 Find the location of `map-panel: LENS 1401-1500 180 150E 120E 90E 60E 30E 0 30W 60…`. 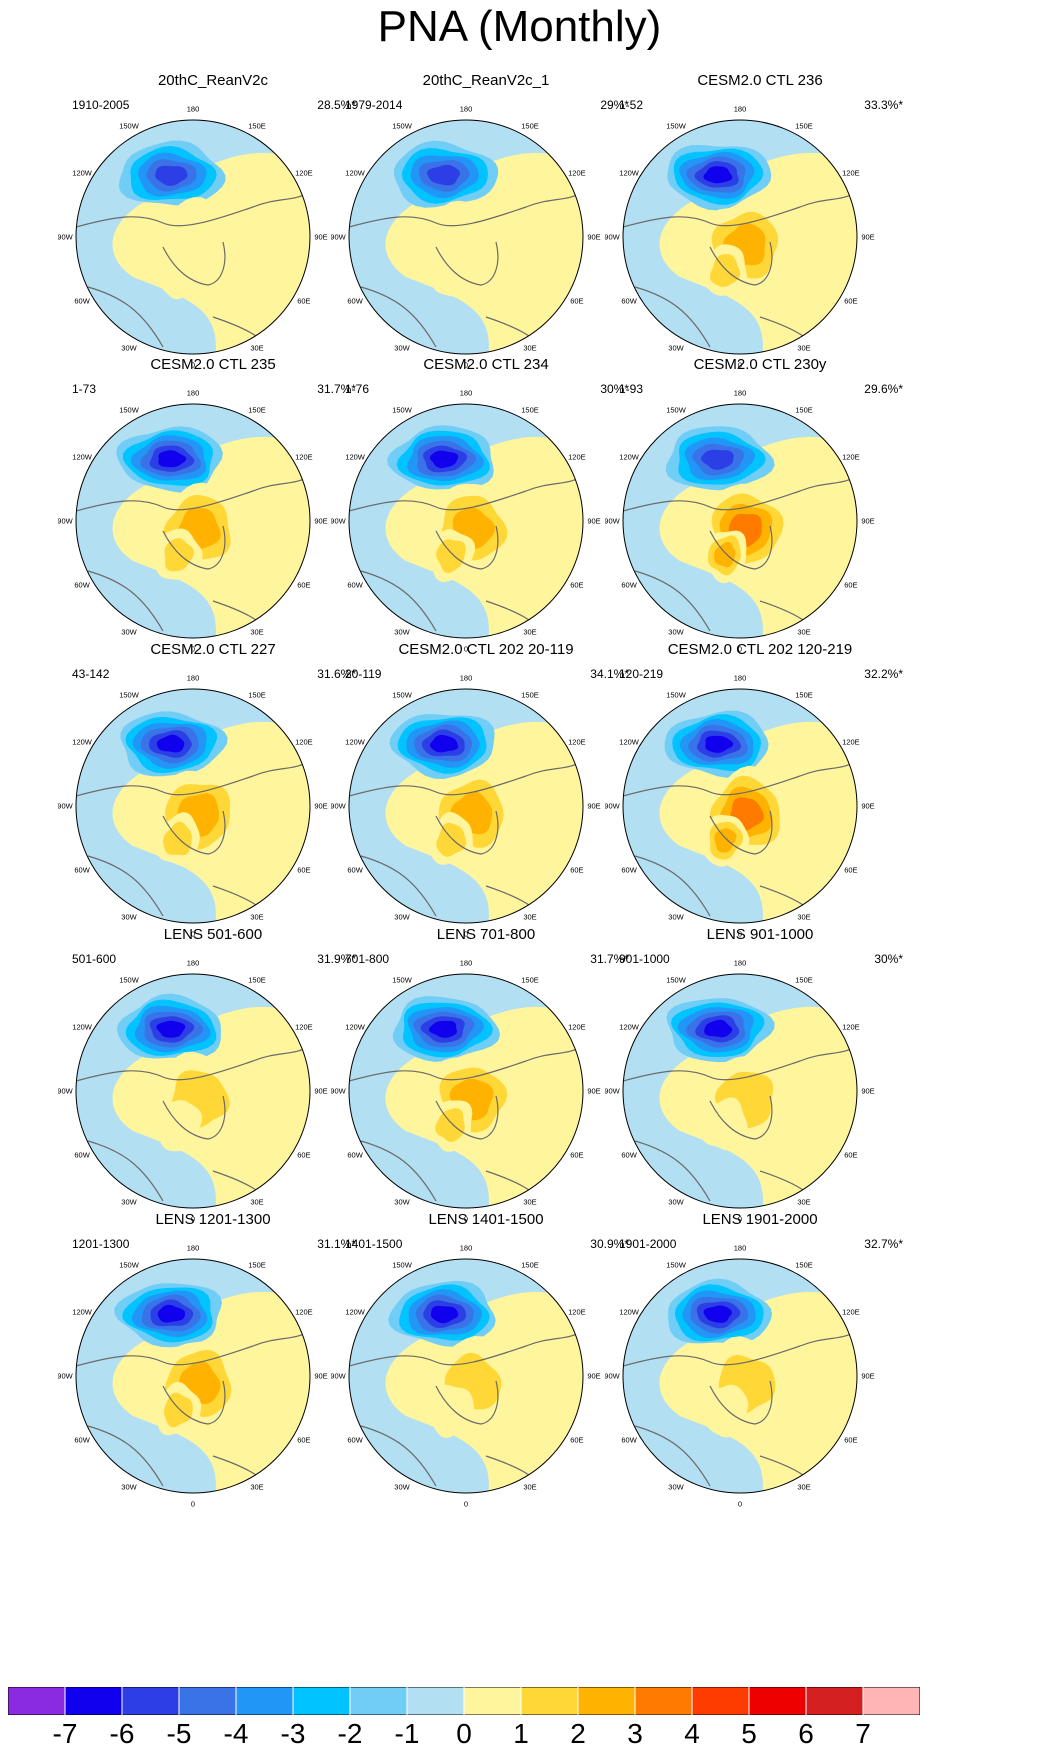

map-panel: LENS 1401-1500 180 150E 120E 90E 60E 30E 0 30W 60… is located at coordinates (486, 1369).